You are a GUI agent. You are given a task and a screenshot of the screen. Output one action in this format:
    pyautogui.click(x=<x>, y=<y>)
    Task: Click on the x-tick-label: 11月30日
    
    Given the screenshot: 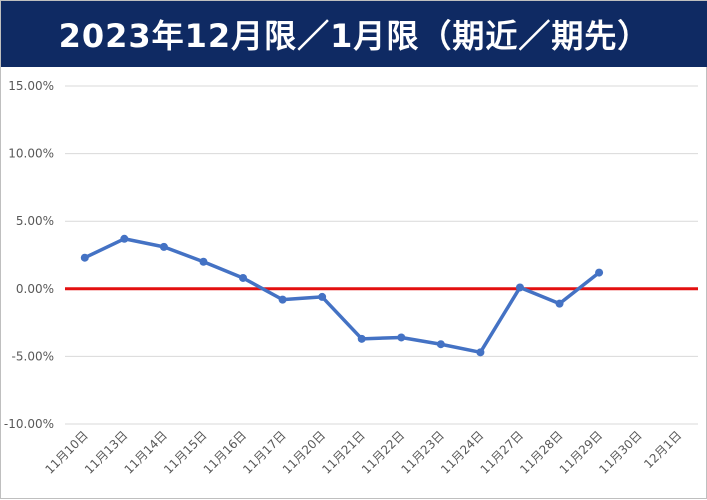 What is the action you would take?
    pyautogui.click(x=620, y=452)
    